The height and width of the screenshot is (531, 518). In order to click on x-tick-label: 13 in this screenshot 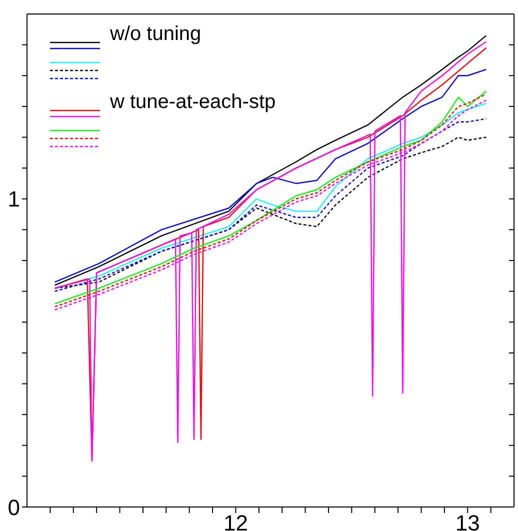, I will do `click(467, 520)`.